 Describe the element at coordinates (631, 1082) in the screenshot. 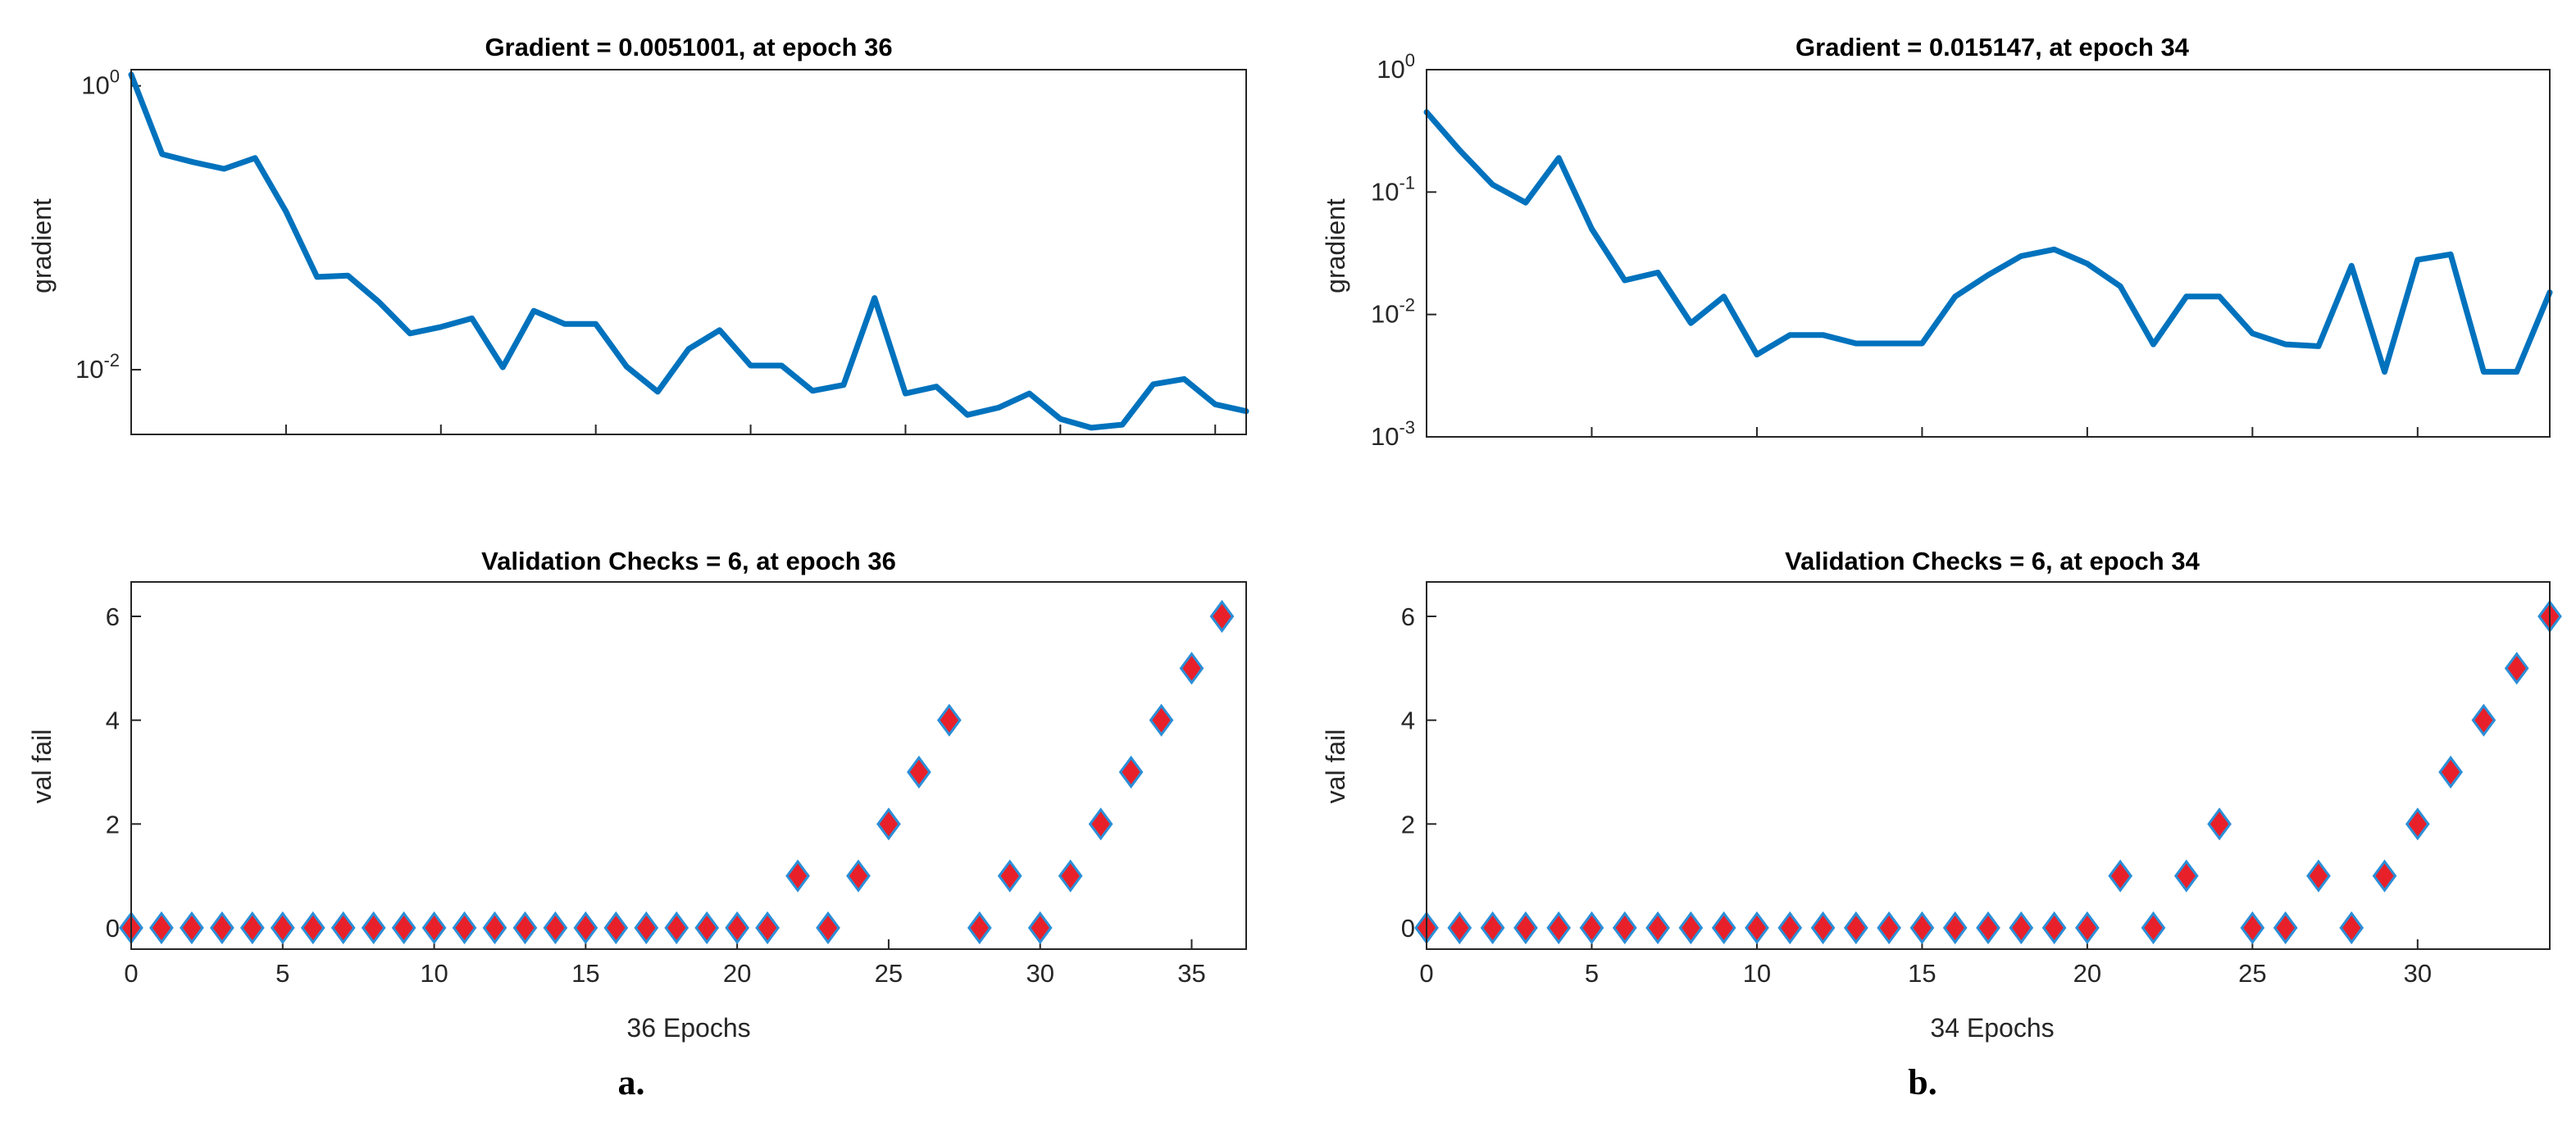

I see `panel-a-label: a.` at that location.